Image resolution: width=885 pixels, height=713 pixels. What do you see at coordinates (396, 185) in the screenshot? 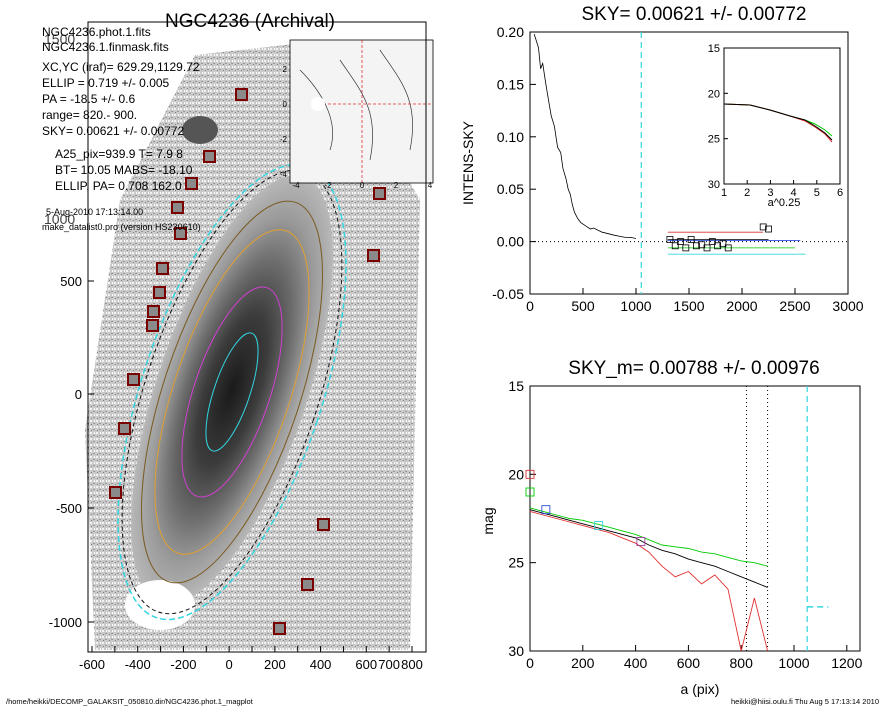
I see `inset-xtick: 2` at bounding box center [396, 185].